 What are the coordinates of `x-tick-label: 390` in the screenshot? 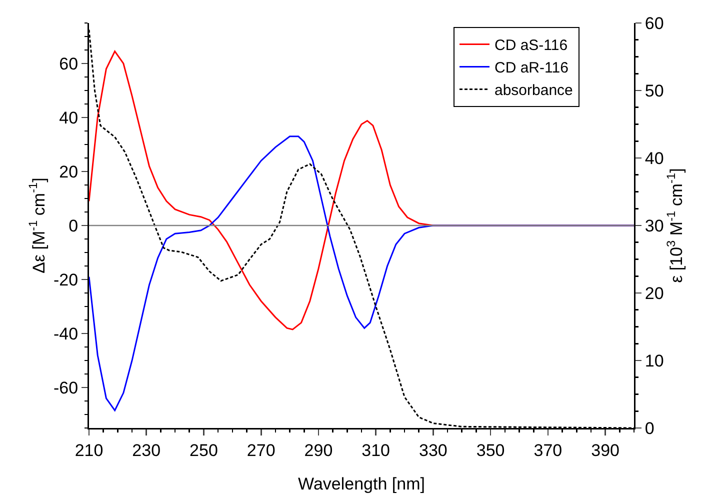 It's located at (605, 450).